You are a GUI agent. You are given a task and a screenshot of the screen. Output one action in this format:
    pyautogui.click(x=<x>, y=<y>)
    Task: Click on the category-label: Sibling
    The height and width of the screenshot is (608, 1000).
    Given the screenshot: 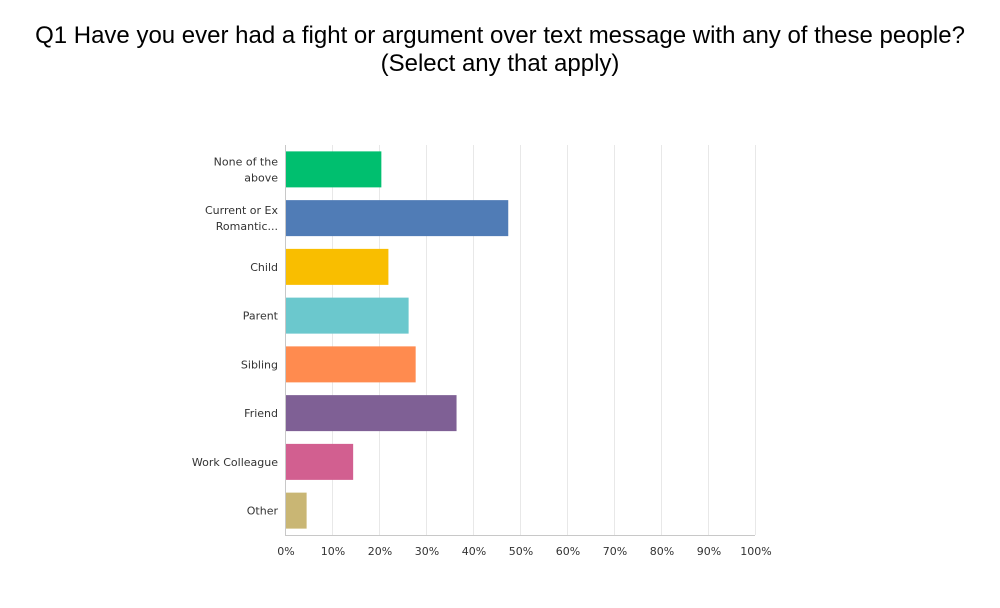 What is the action you would take?
    pyautogui.click(x=259, y=364)
    